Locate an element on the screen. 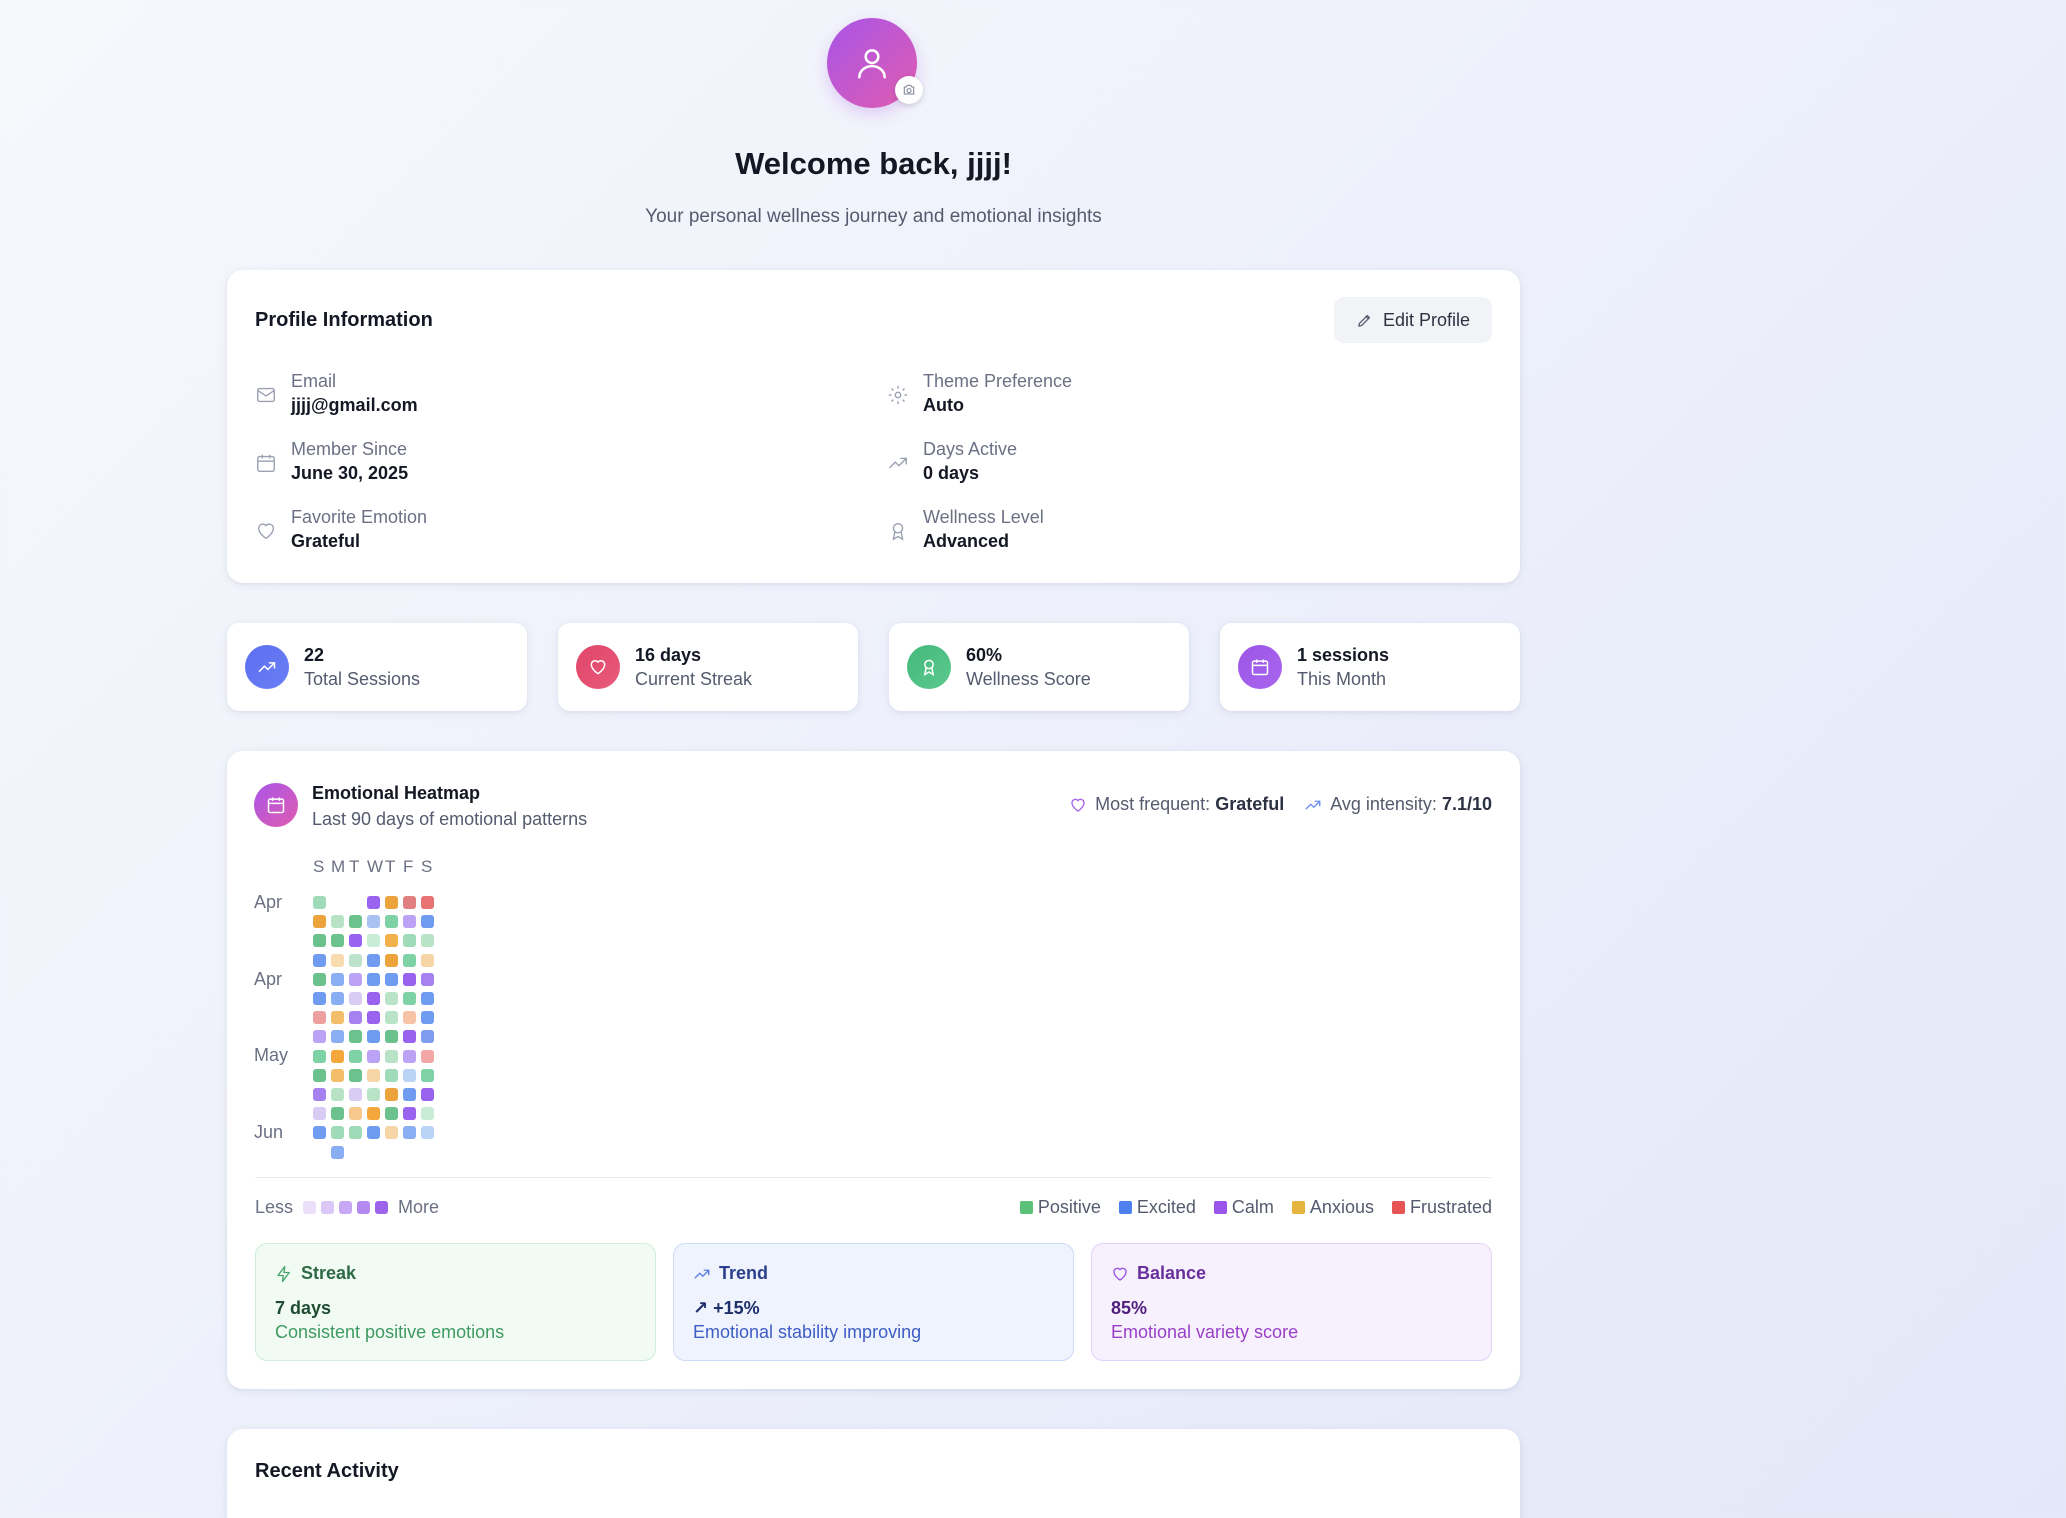 Image resolution: width=2066 pixels, height=1518 pixels. camera-button is located at coordinates (909, 90).